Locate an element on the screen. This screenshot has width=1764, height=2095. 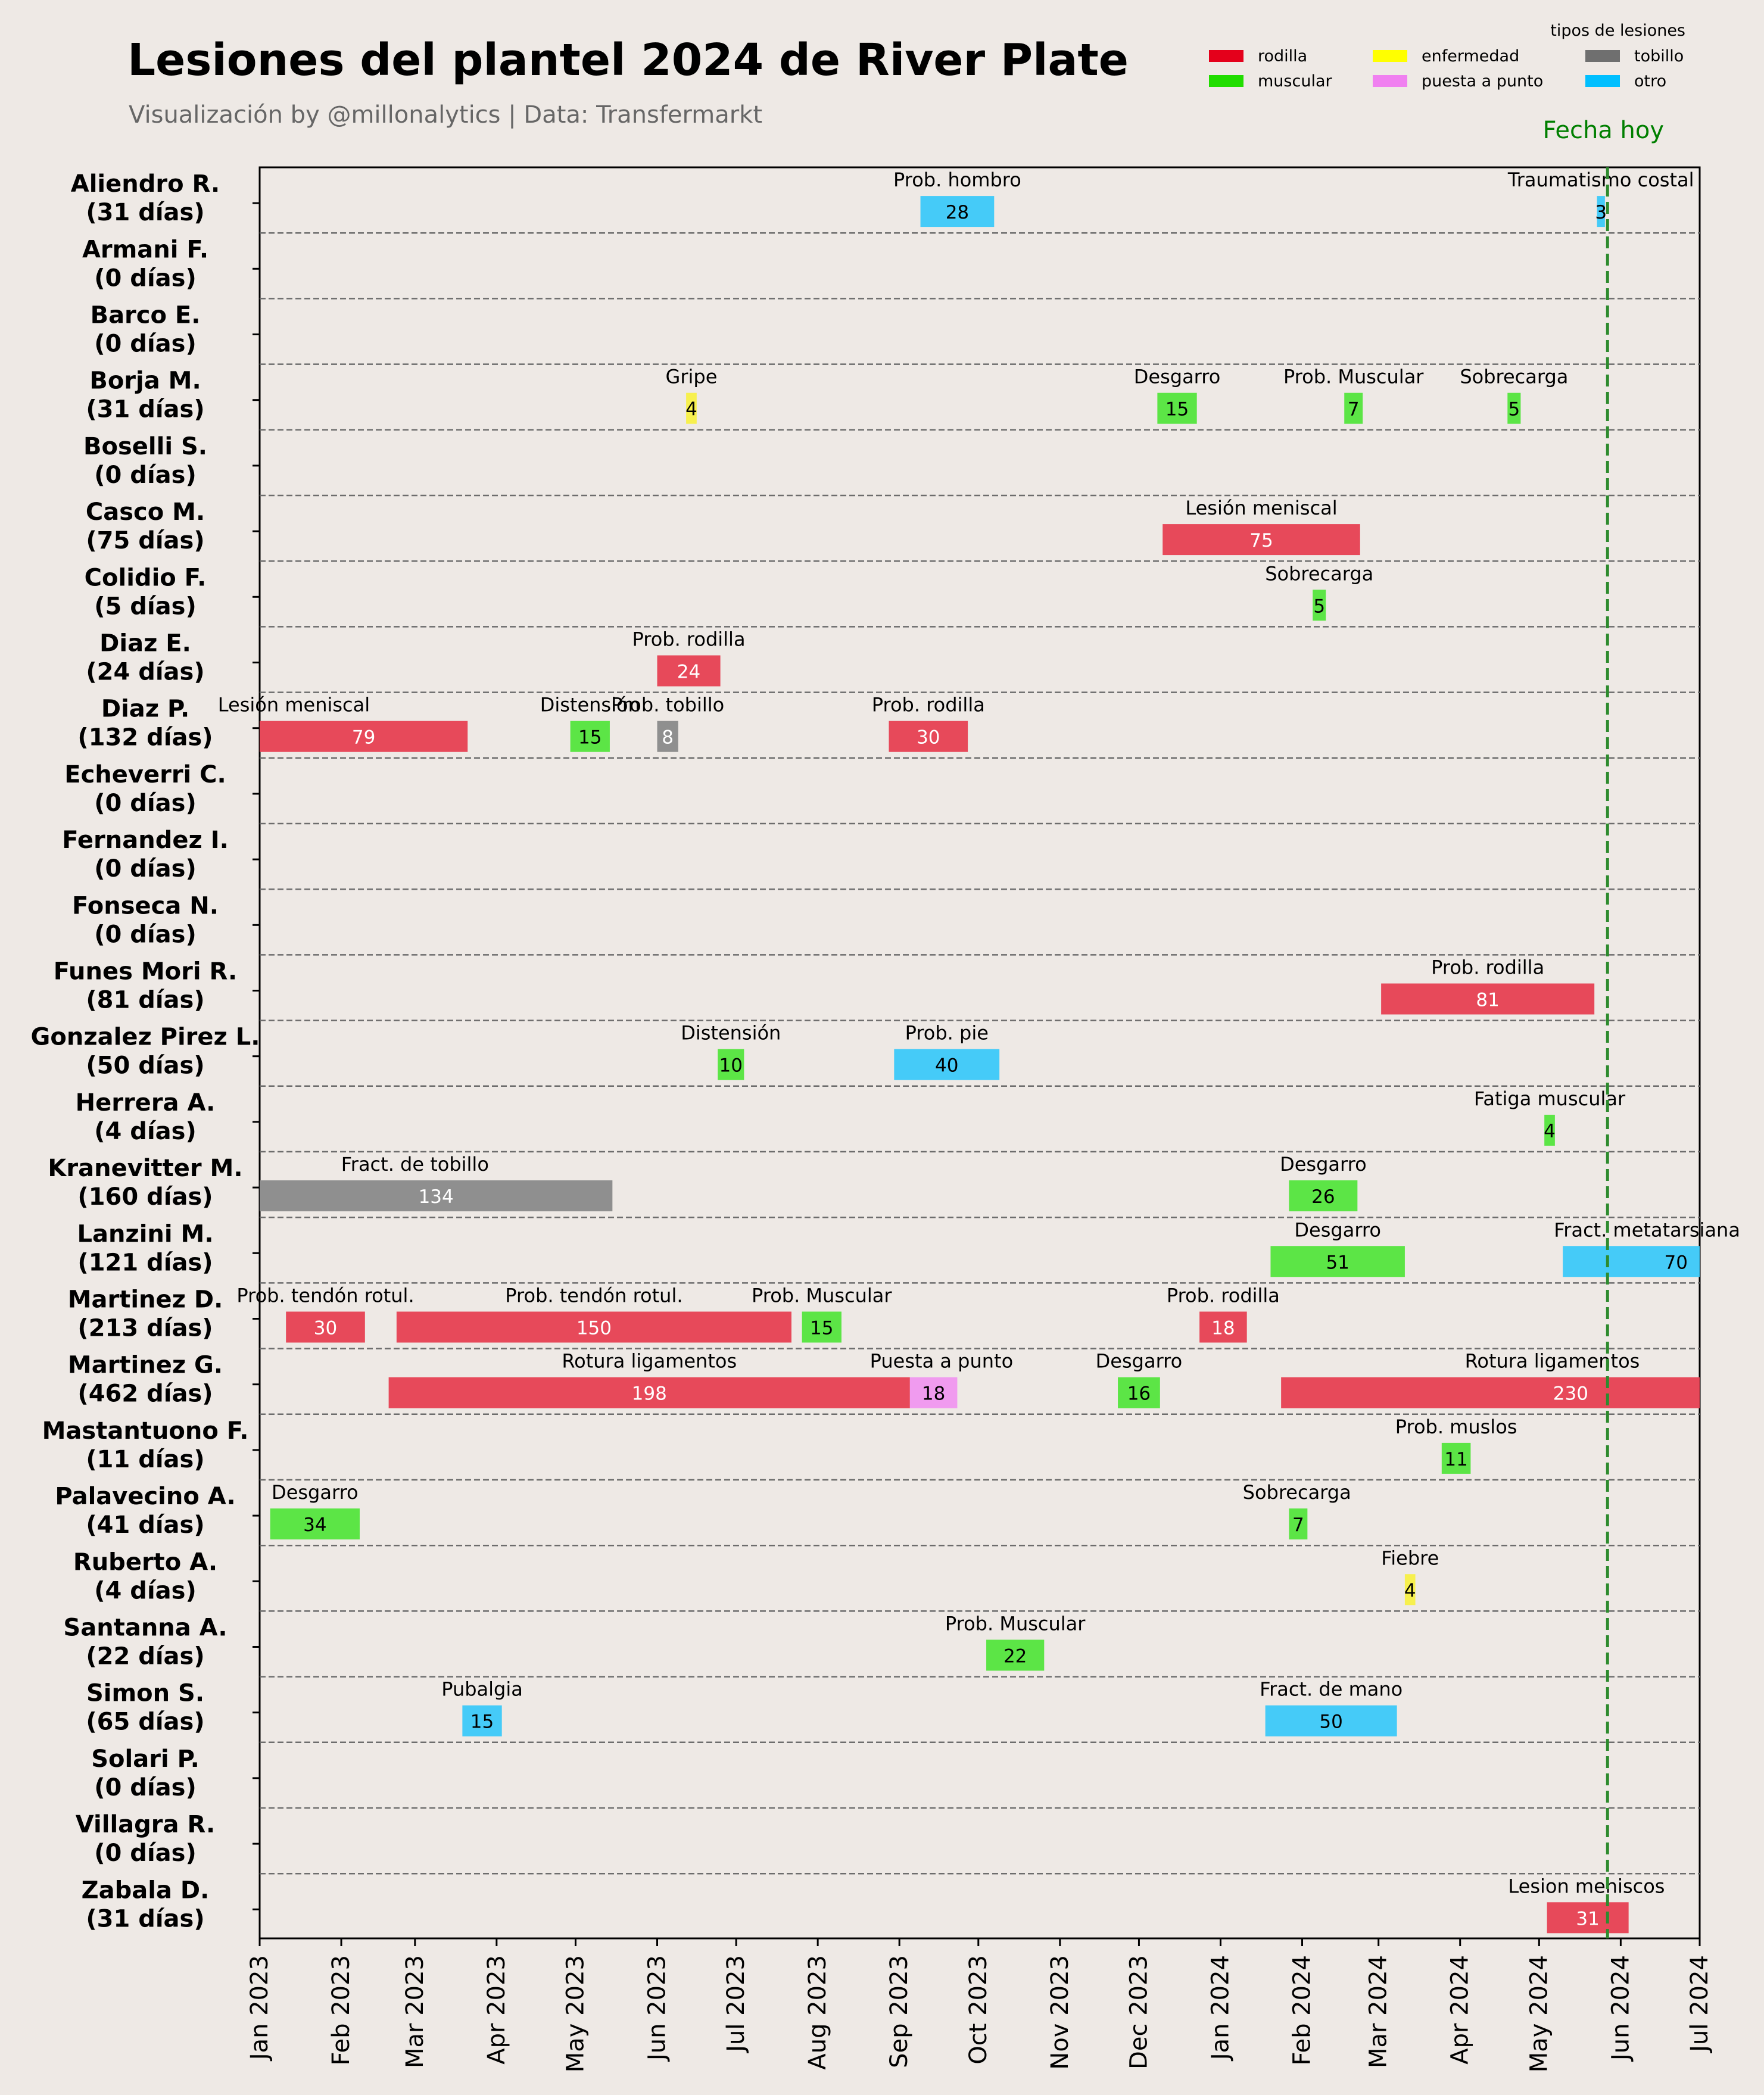
x-tick-label: Jan 2023 is located at coordinates (259, 2009).